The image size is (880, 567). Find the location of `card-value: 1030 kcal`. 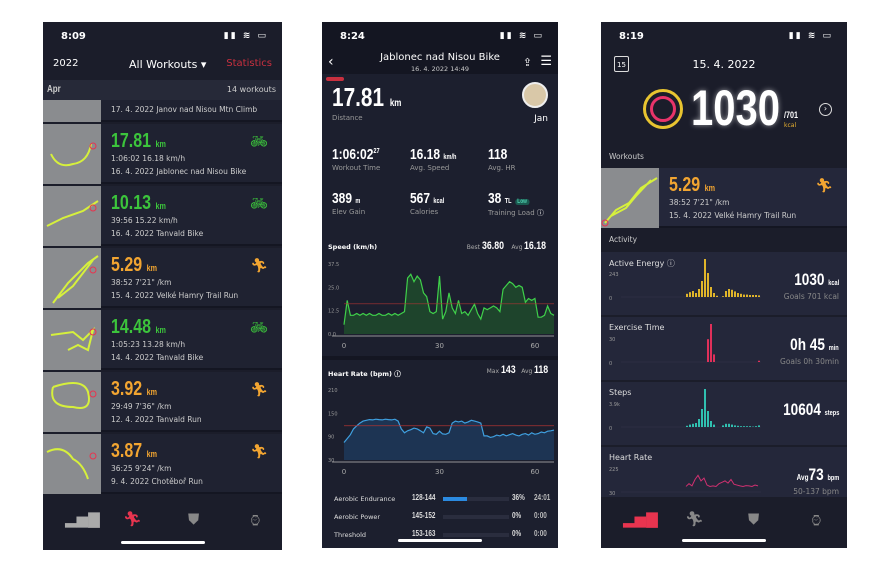

card-value: 1030 kcal is located at coordinates (816, 280).